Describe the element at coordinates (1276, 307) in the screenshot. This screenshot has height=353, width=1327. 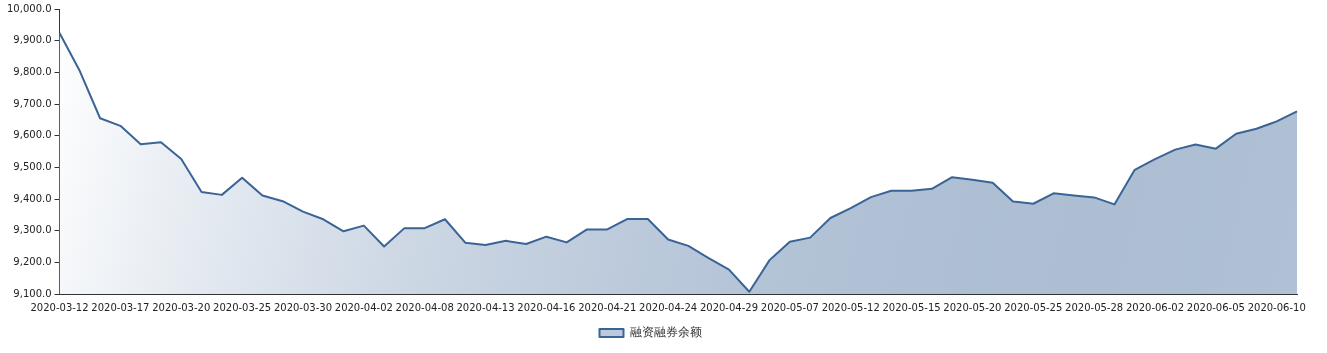
I see `x-tick-label: 2020-06-10` at that location.